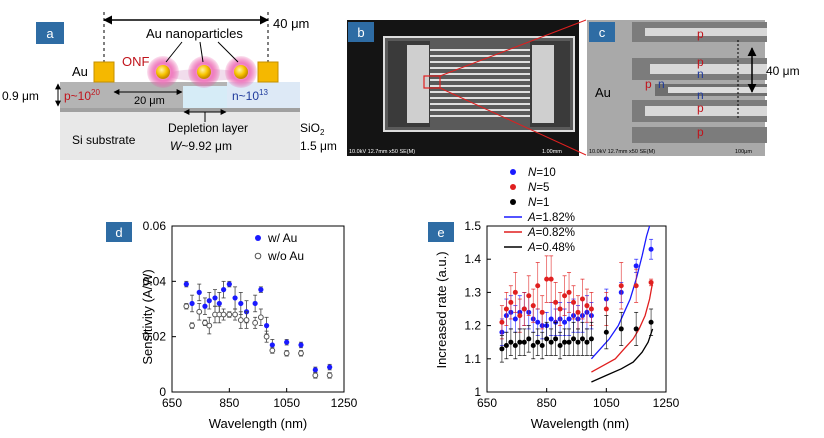 This screenshot has width=824, height=438. I want to click on sio2-label: SiO2, so click(312, 129).